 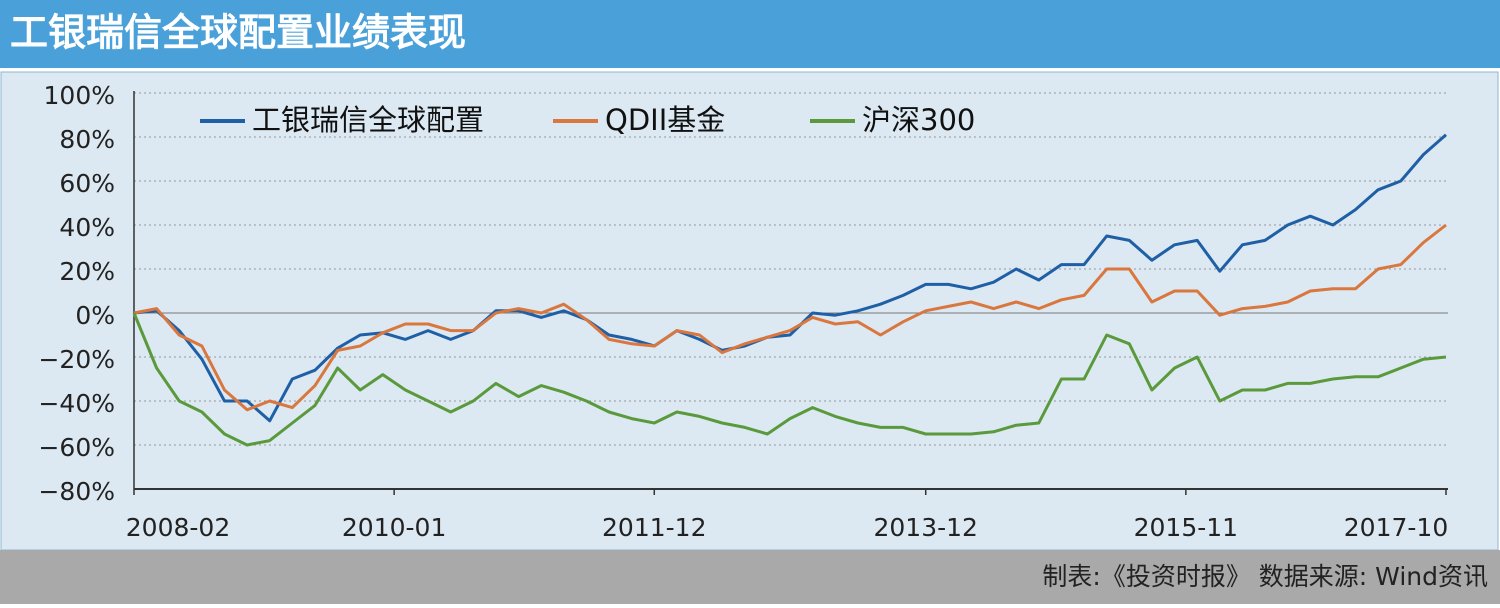 I want to click on x-tick-label: 2013-12, so click(x=925, y=527).